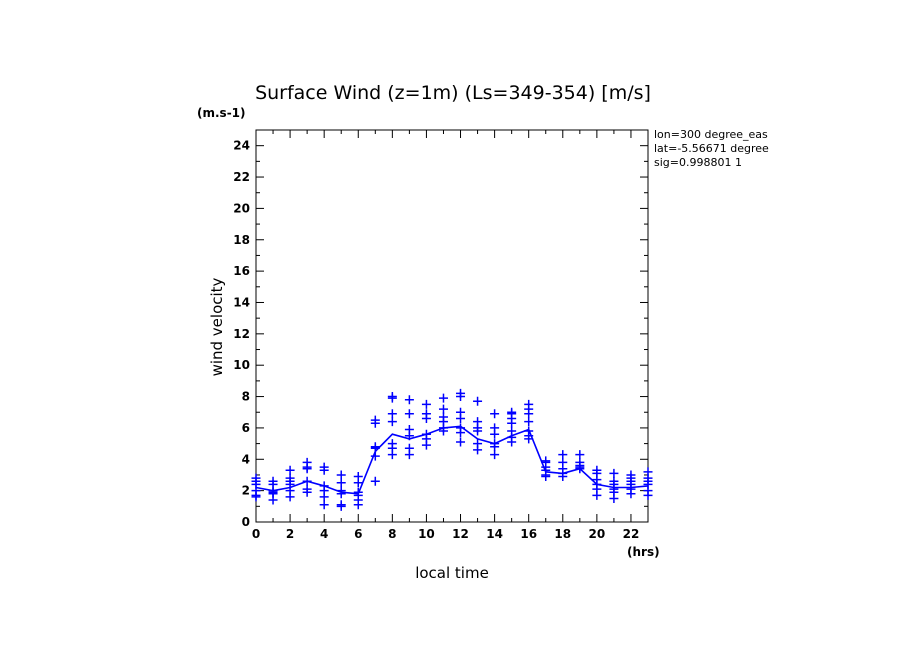  What do you see at coordinates (452, 460) in the screenshot?
I see `mean-wind-line` at bounding box center [452, 460].